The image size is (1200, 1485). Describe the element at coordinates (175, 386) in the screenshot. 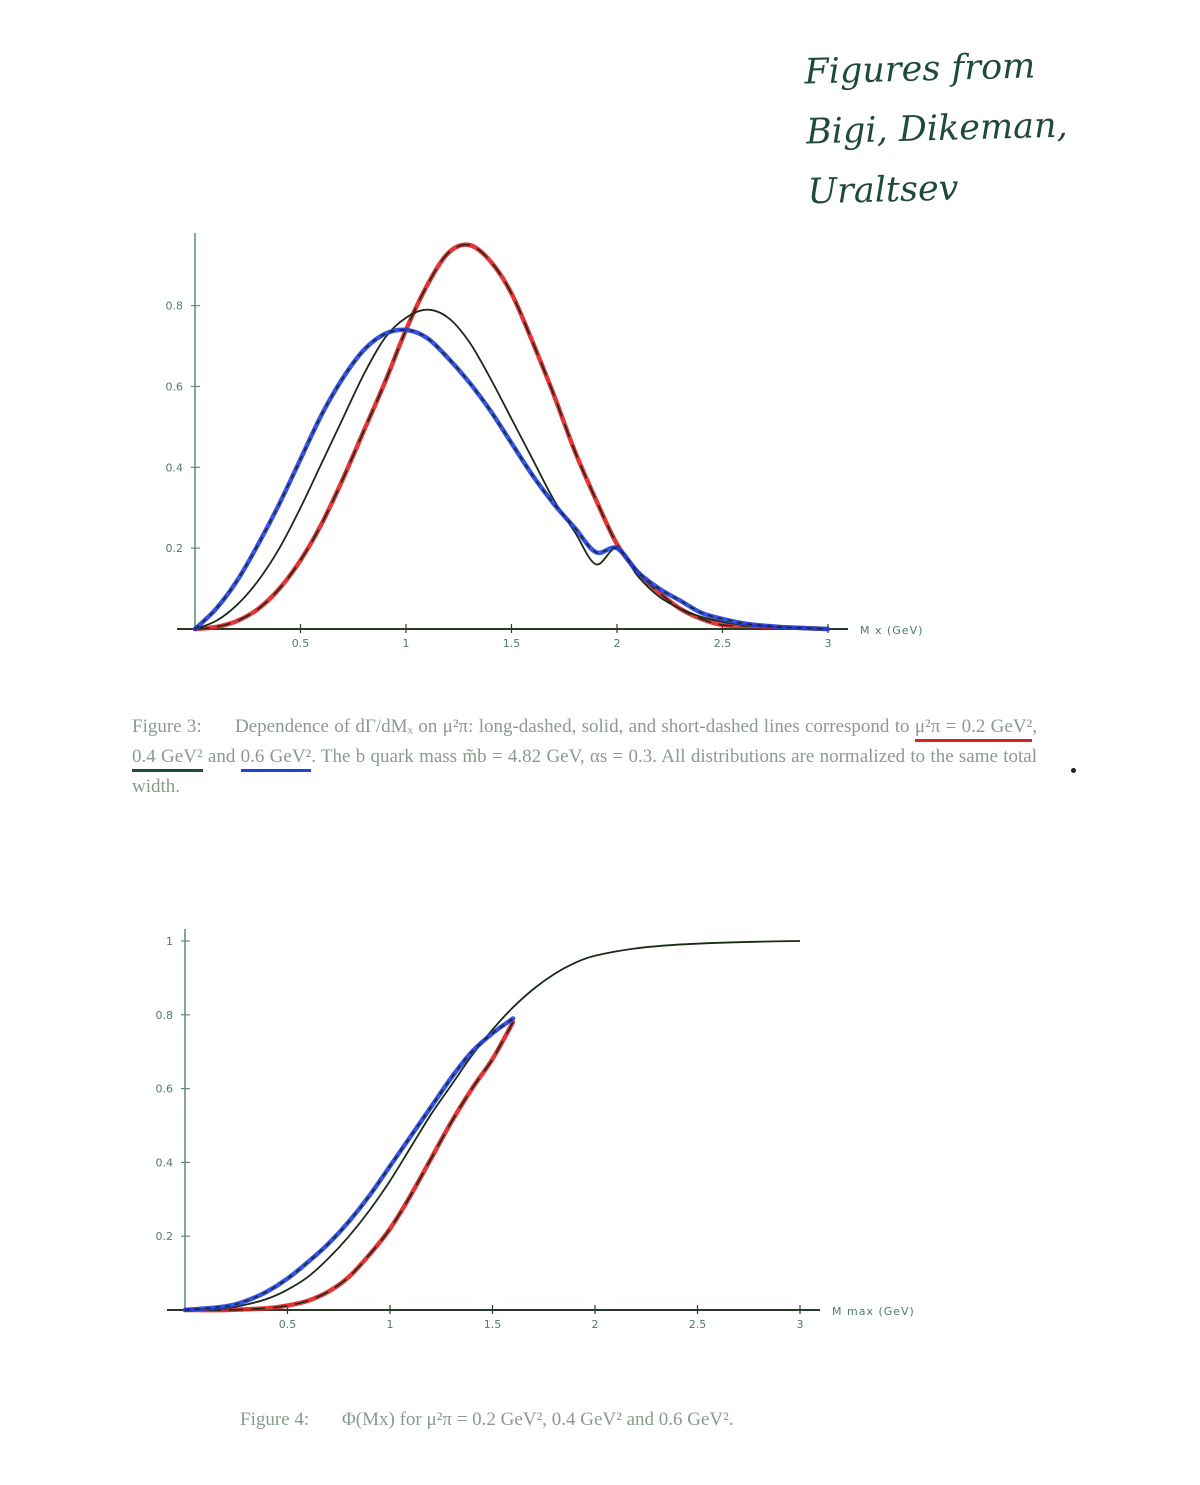

I see `fig3-y-tick-label: 0.6` at that location.